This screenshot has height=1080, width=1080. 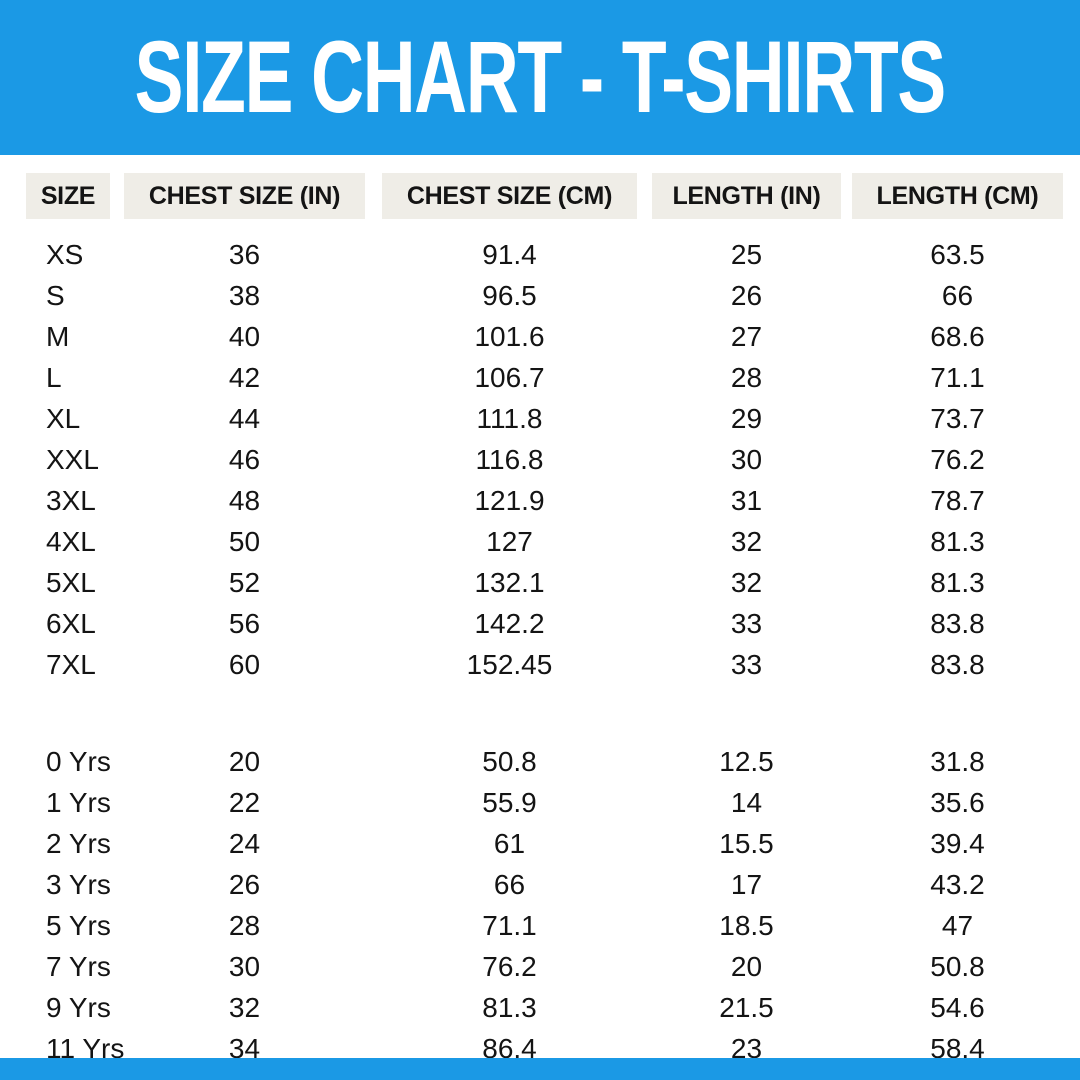 I want to click on length-cm-cell: 35.6, so click(x=957, y=802).